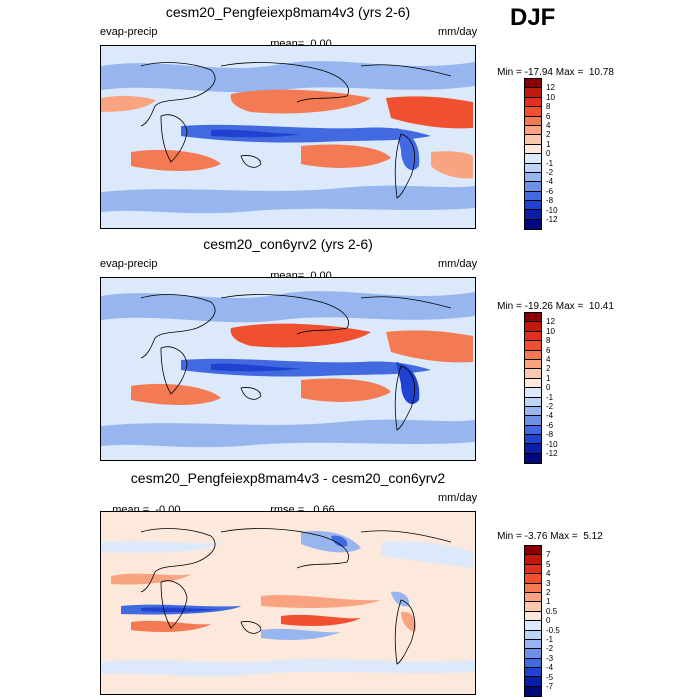 The height and width of the screenshot is (700, 700). I want to click on panel-1-map-field, so click(288, 137).